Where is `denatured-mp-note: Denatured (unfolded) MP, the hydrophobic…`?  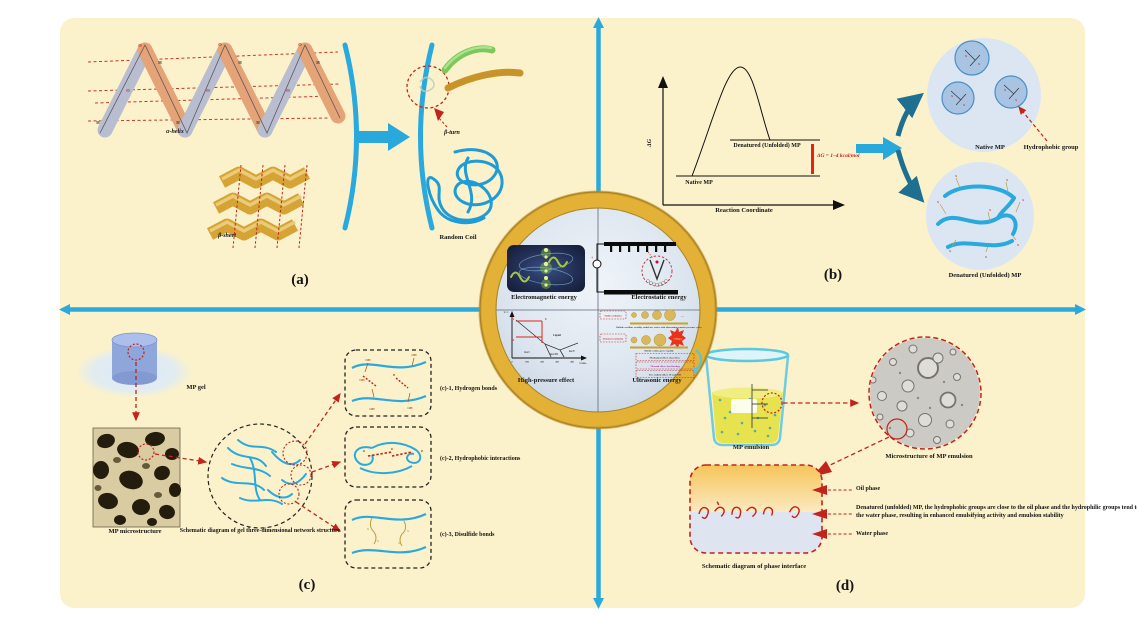
denatured-mp-note: Denatured (unfolded) MP, the hydrophobic… is located at coordinates (996, 512).